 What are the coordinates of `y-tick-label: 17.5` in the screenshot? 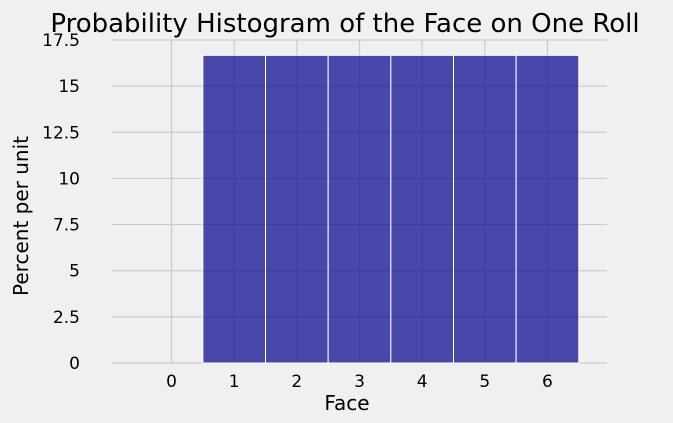 It's located at (61, 41).